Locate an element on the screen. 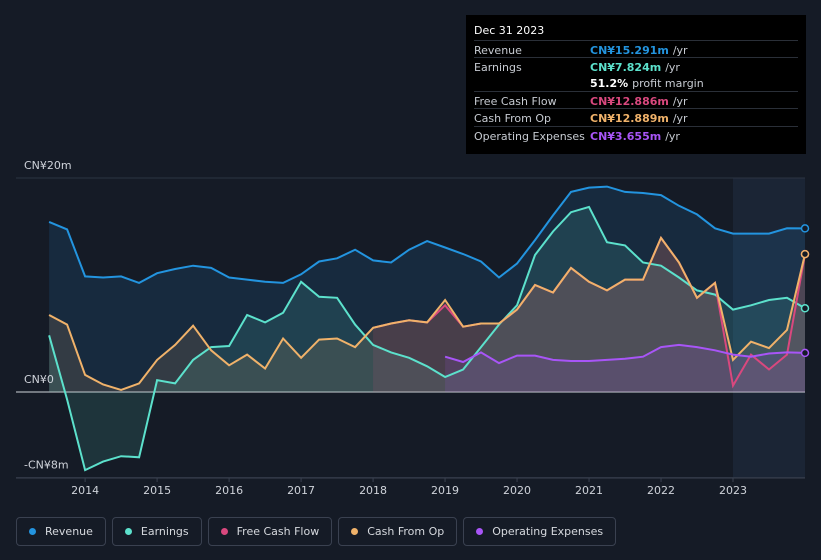 Image resolution: width=821 pixels, height=560 pixels. tooltip-value-text: 51.2% is located at coordinates (609, 83).